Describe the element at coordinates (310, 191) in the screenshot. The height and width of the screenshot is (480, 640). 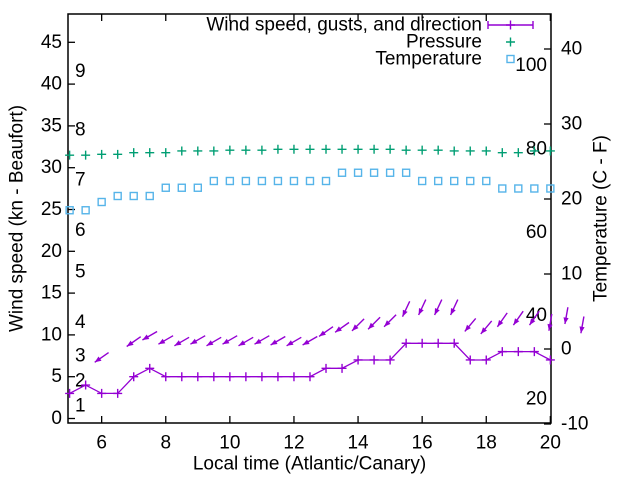
I see `temperature-series` at that location.